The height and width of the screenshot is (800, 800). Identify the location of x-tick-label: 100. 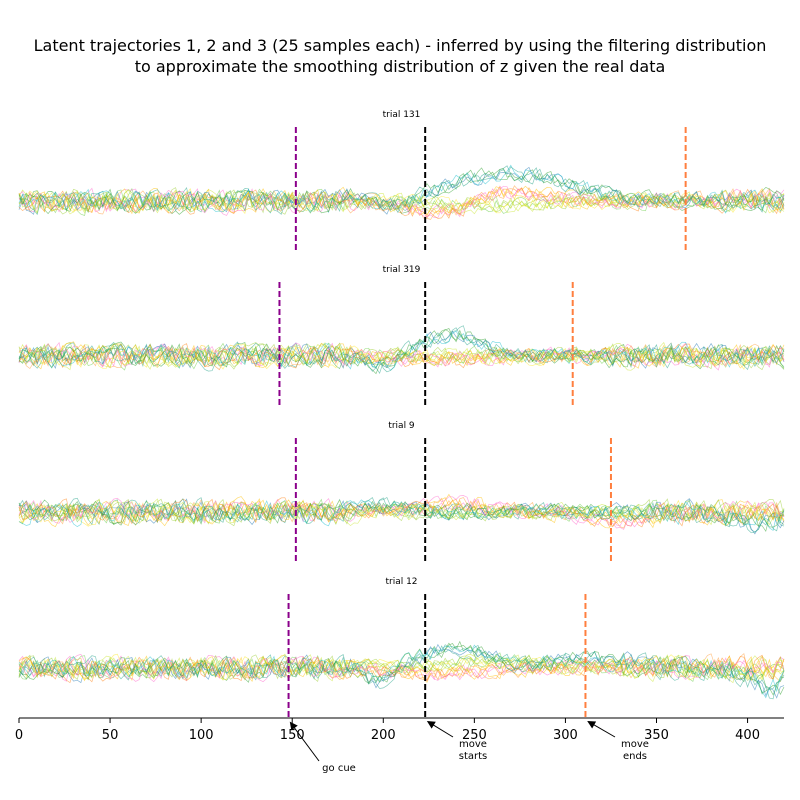
(201, 735).